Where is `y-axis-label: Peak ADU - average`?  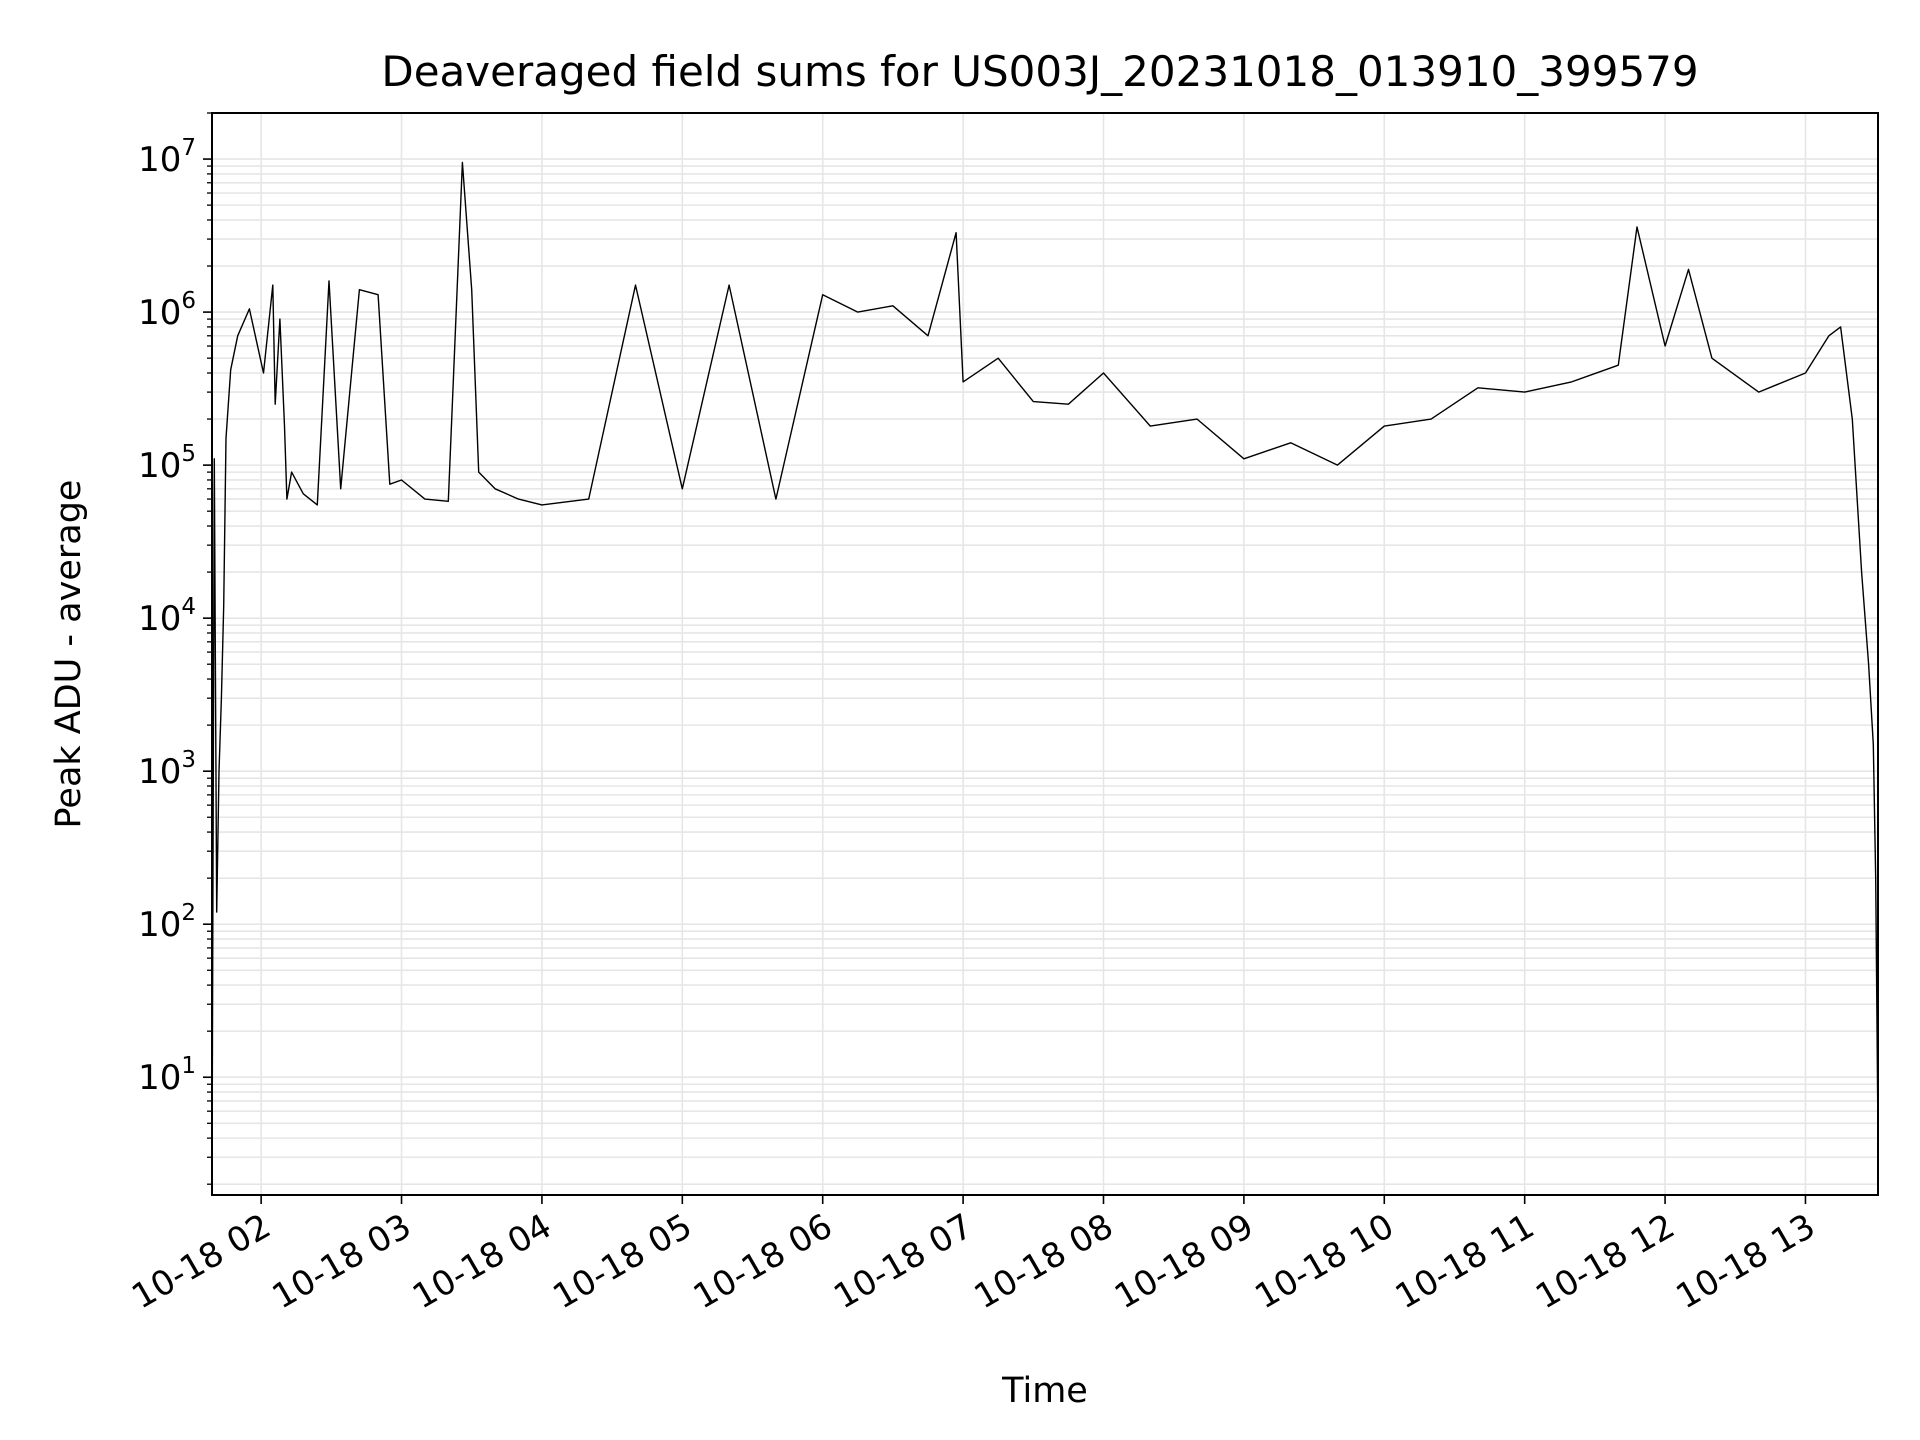
y-axis-label: Peak ADU - average is located at coordinates (69, 654).